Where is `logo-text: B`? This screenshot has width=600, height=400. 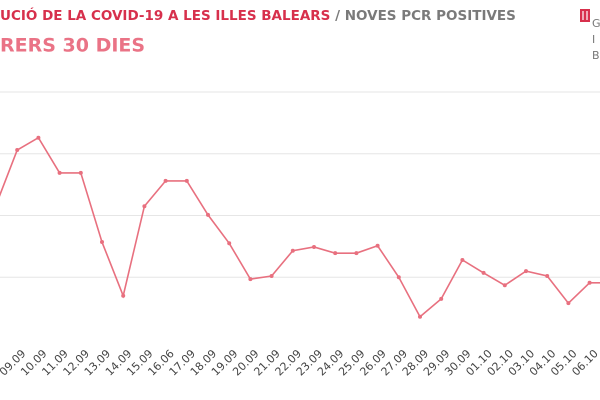 logo-text: B is located at coordinates (596, 55).